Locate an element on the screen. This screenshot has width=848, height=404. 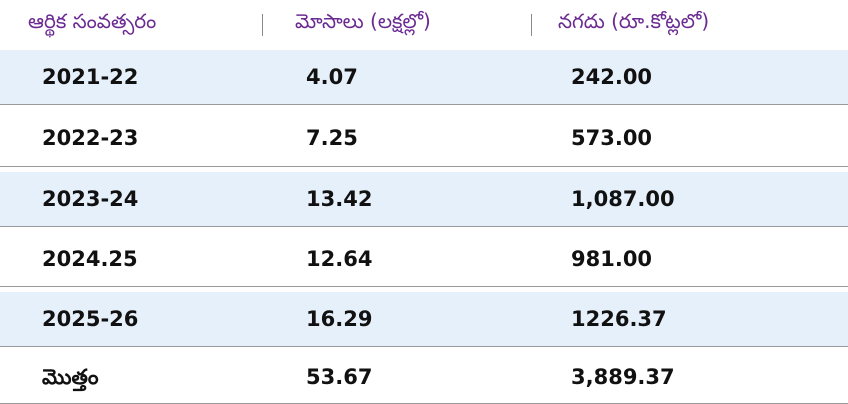
cell-amount: 981.00 is located at coordinates (612, 259).